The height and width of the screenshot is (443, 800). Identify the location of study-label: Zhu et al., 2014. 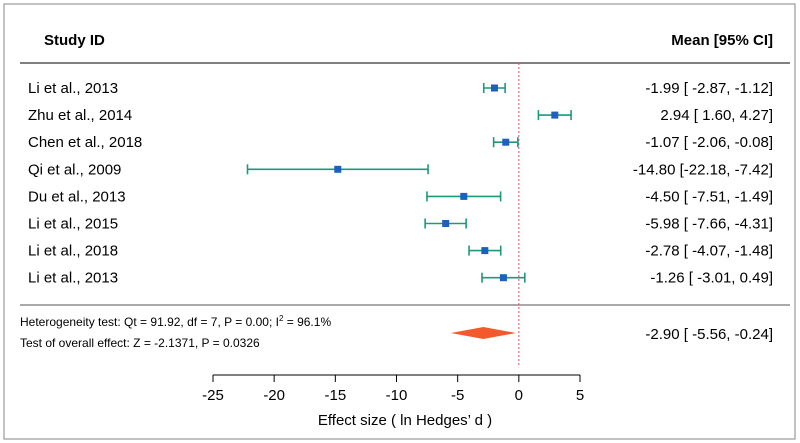
(80, 115).